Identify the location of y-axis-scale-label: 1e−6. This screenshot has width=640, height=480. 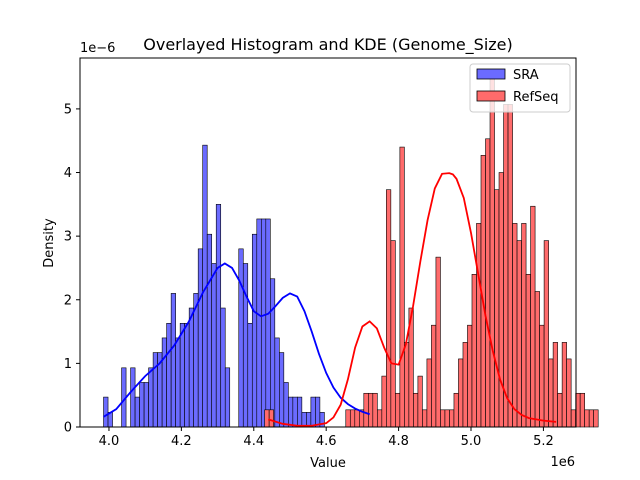
(97, 48).